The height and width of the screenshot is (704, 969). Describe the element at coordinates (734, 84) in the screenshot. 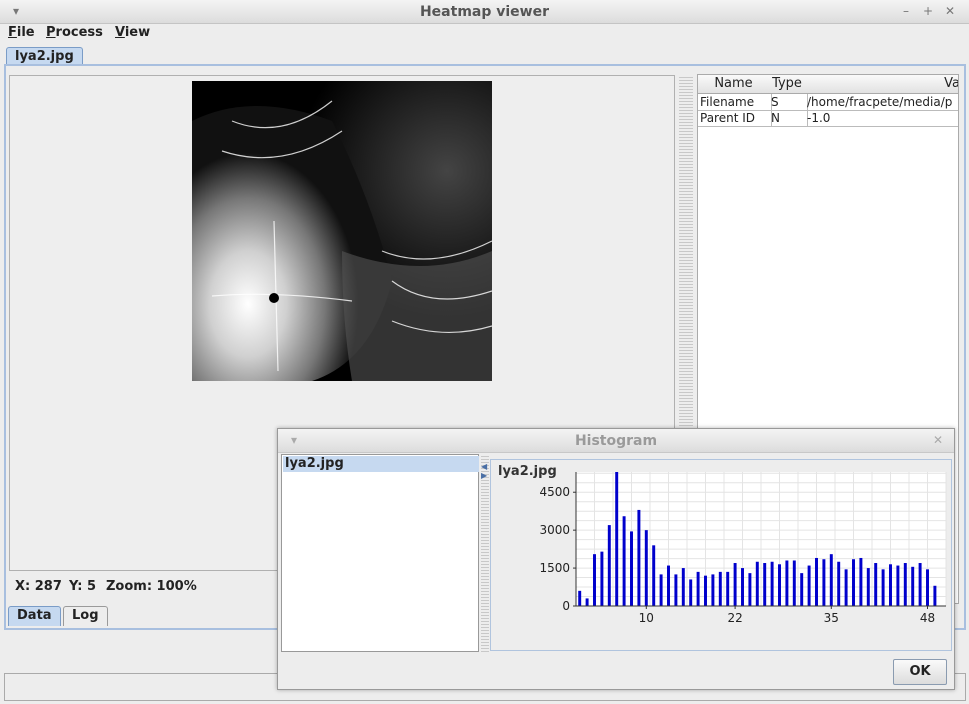

I see `column-header-name: Name` at that location.